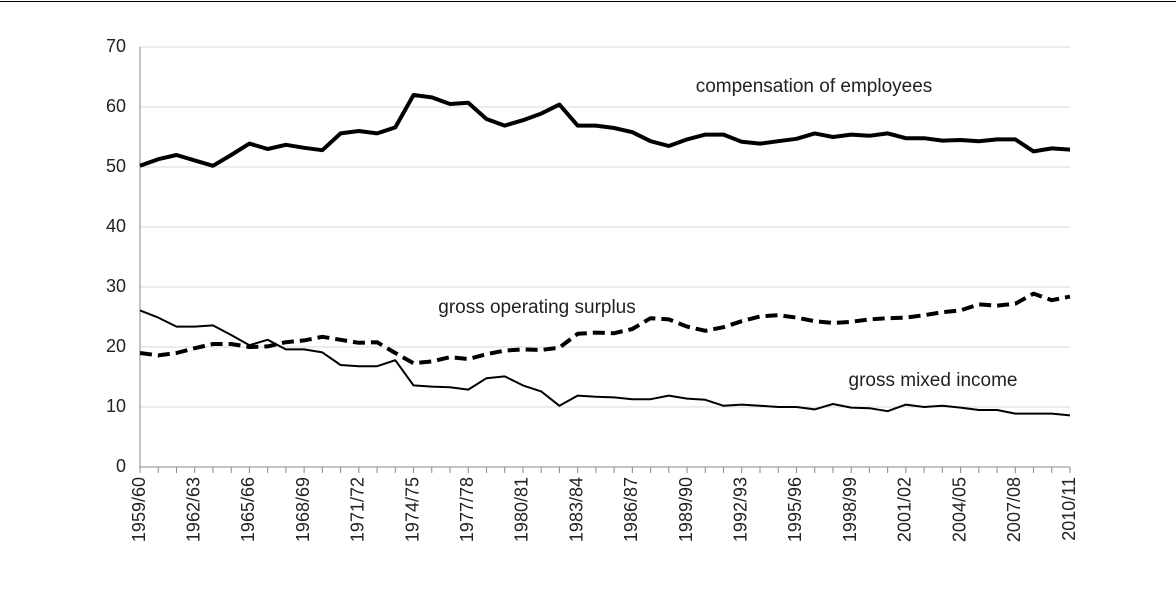 This screenshot has width=1176, height=607. What do you see at coordinates (522, 509) in the screenshot?
I see `x-tick-label: 1980/81` at bounding box center [522, 509].